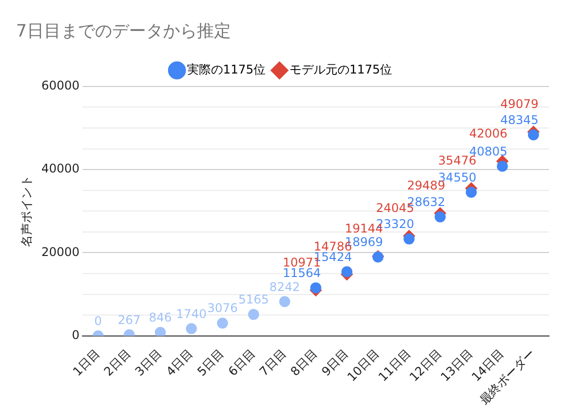 The image size is (579, 419). Describe the element at coordinates (160, 317) in the screenshot. I see `data-label: 846` at that location.